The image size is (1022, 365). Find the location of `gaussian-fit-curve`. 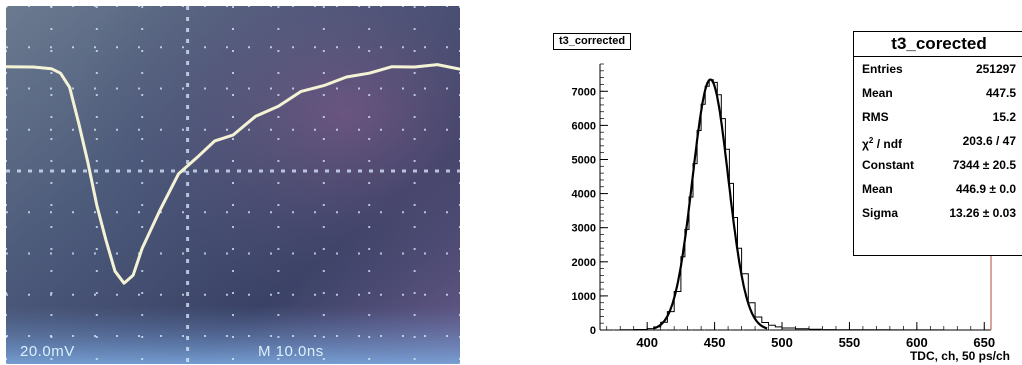

gaussian-fit-curve is located at coordinates (710, 204).